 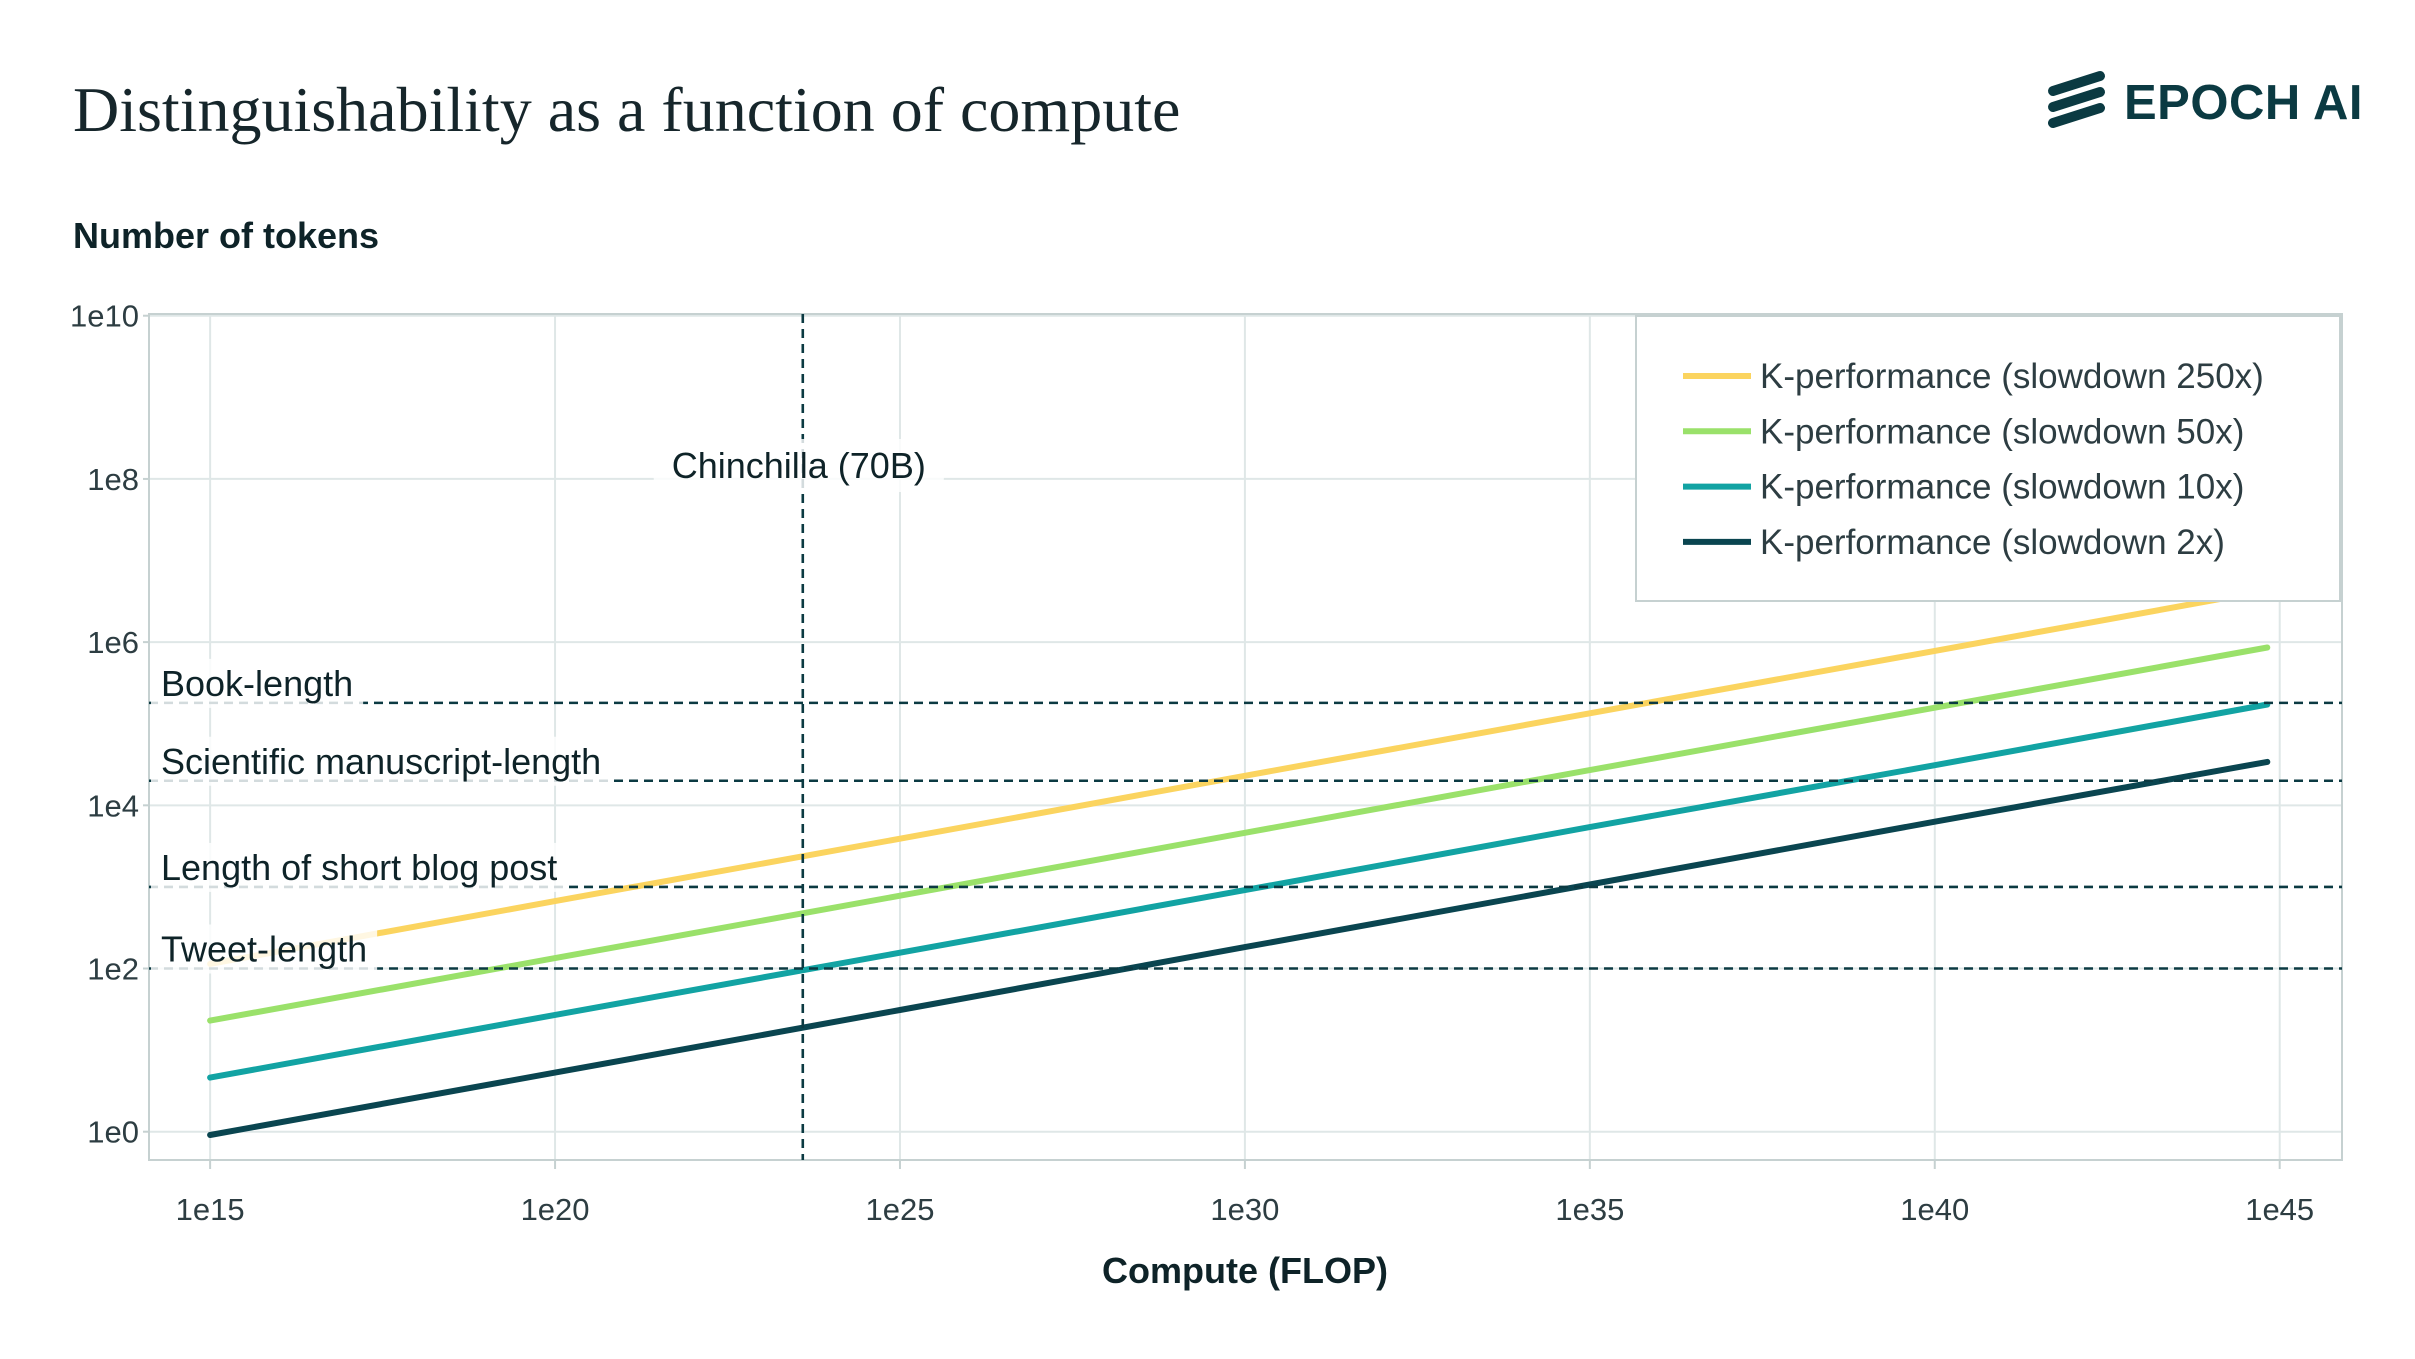 I want to click on x-tick-label: 1e25, so click(x=899, y=1209).